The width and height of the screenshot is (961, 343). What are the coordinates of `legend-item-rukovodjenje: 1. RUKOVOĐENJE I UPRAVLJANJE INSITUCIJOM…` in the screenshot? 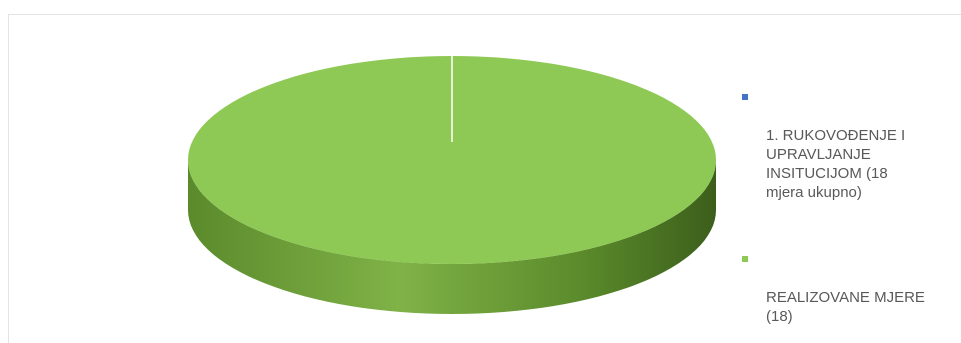 It's located at (851, 145).